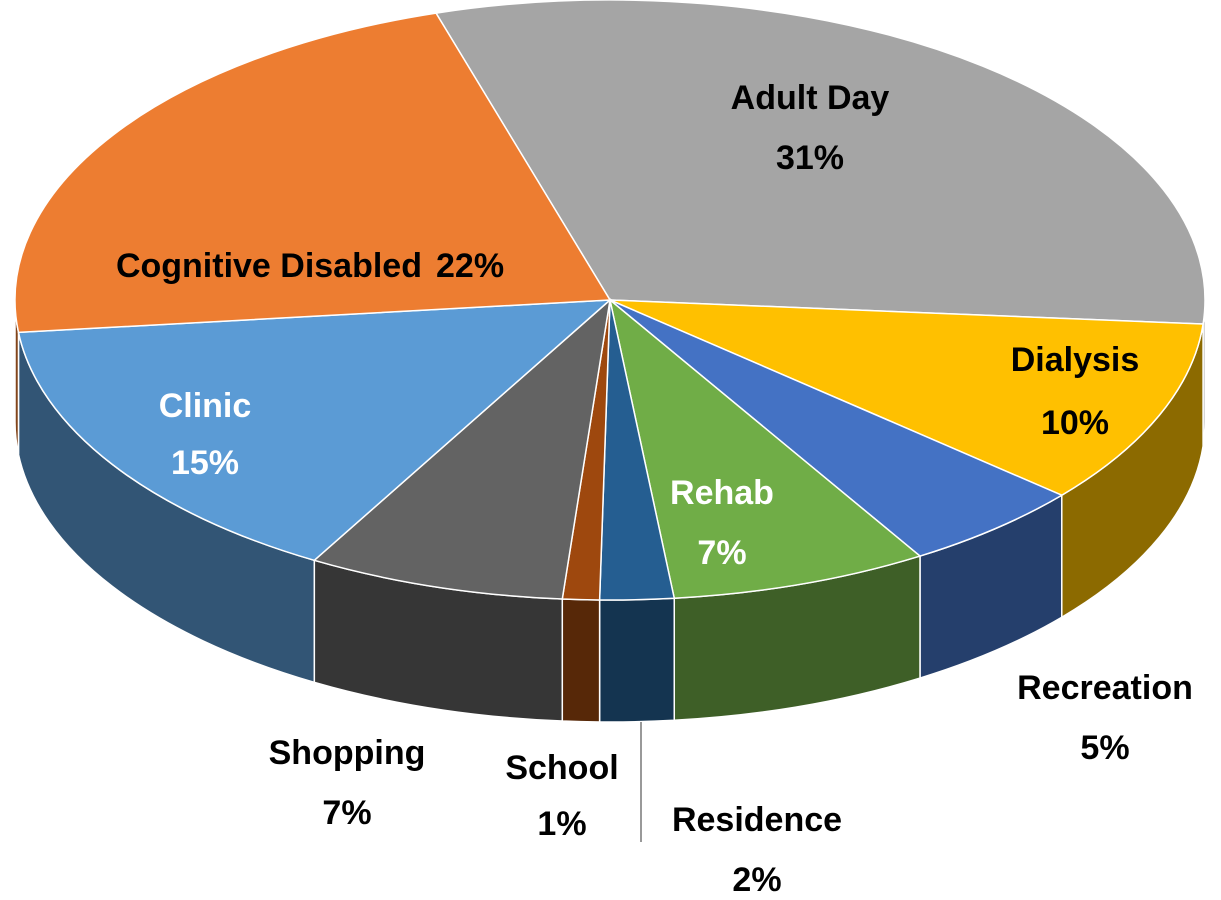  I want to click on value-label: 2%, so click(756, 880).